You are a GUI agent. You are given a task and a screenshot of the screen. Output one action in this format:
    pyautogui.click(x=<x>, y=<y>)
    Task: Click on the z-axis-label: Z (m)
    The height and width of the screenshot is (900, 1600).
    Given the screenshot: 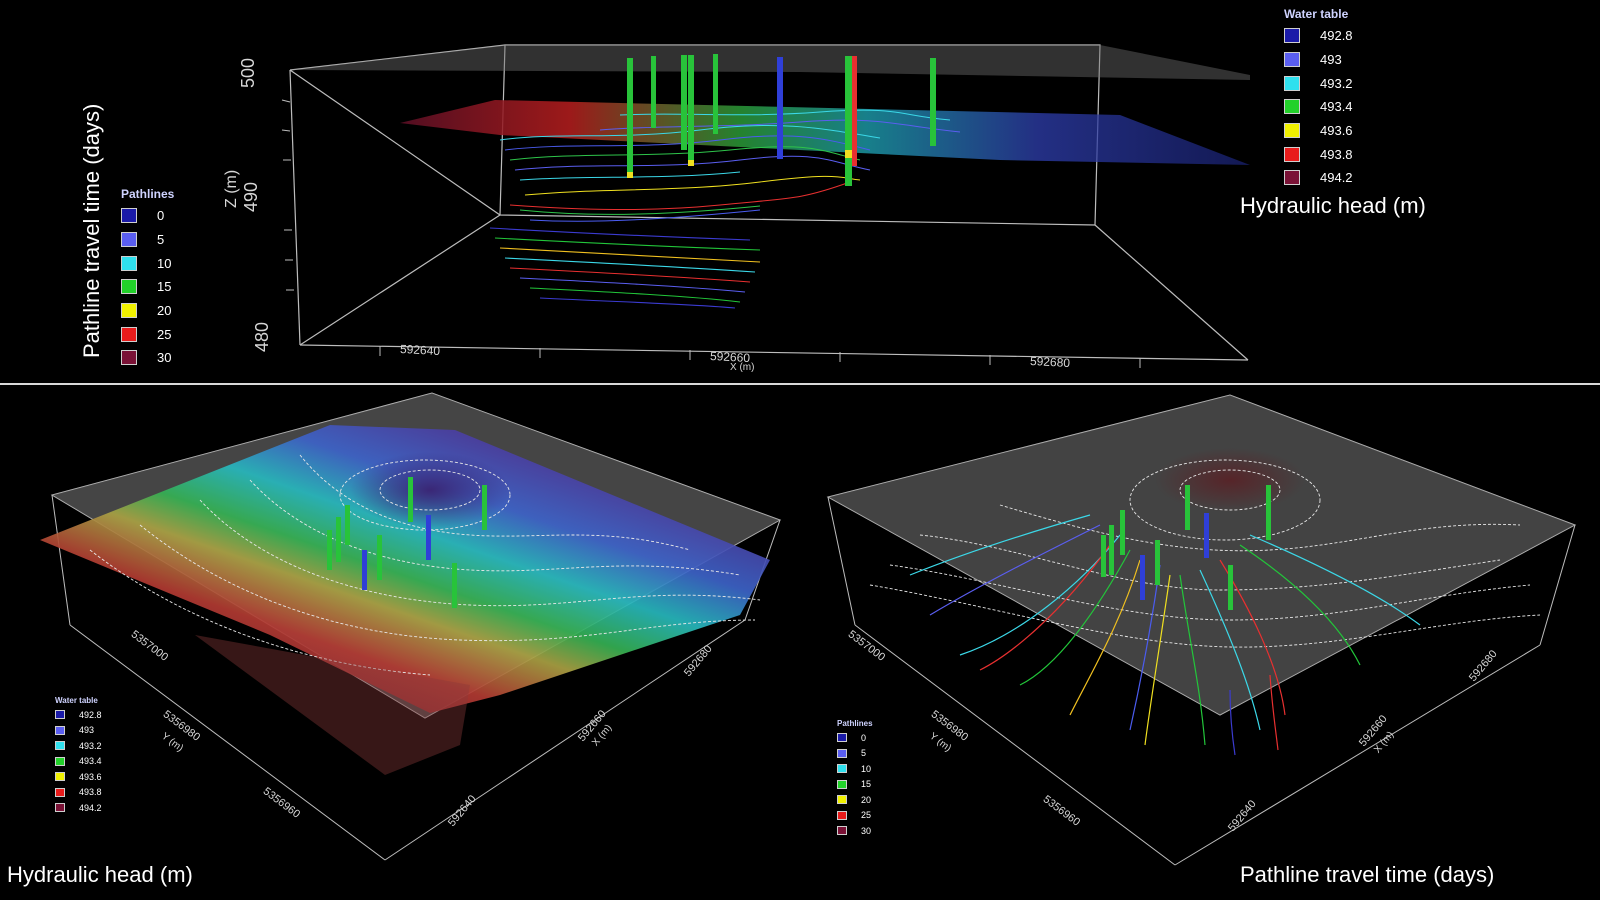 What is the action you would take?
    pyautogui.click(x=231, y=188)
    